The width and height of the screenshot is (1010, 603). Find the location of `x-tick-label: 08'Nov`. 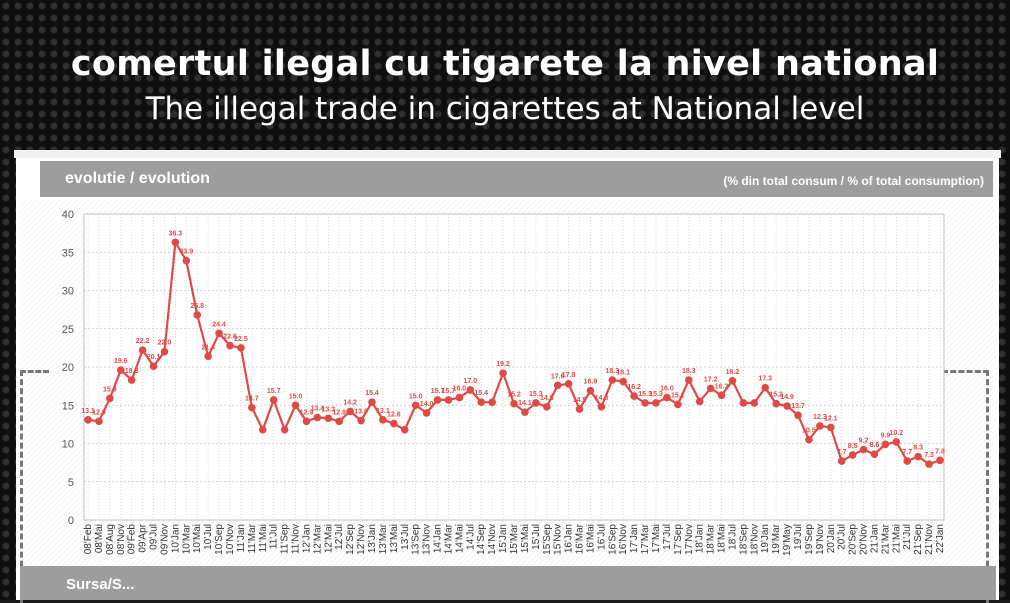

x-tick-label: 08'Nov is located at coordinates (121, 539).